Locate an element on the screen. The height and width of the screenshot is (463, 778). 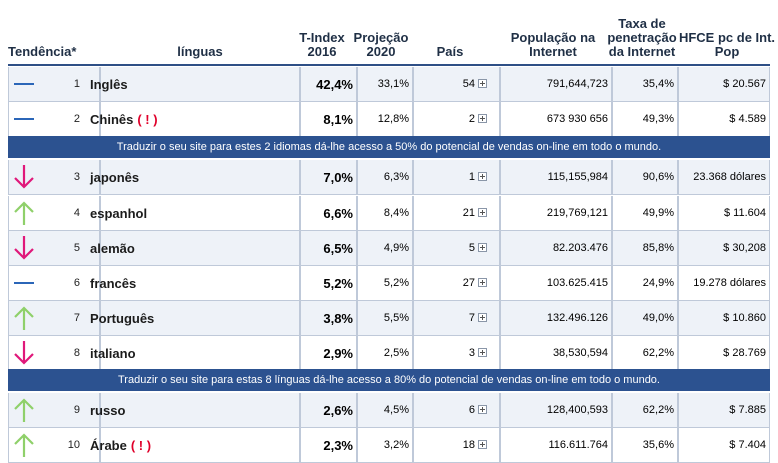
projection-value: 4,9% is located at coordinates (396, 248).